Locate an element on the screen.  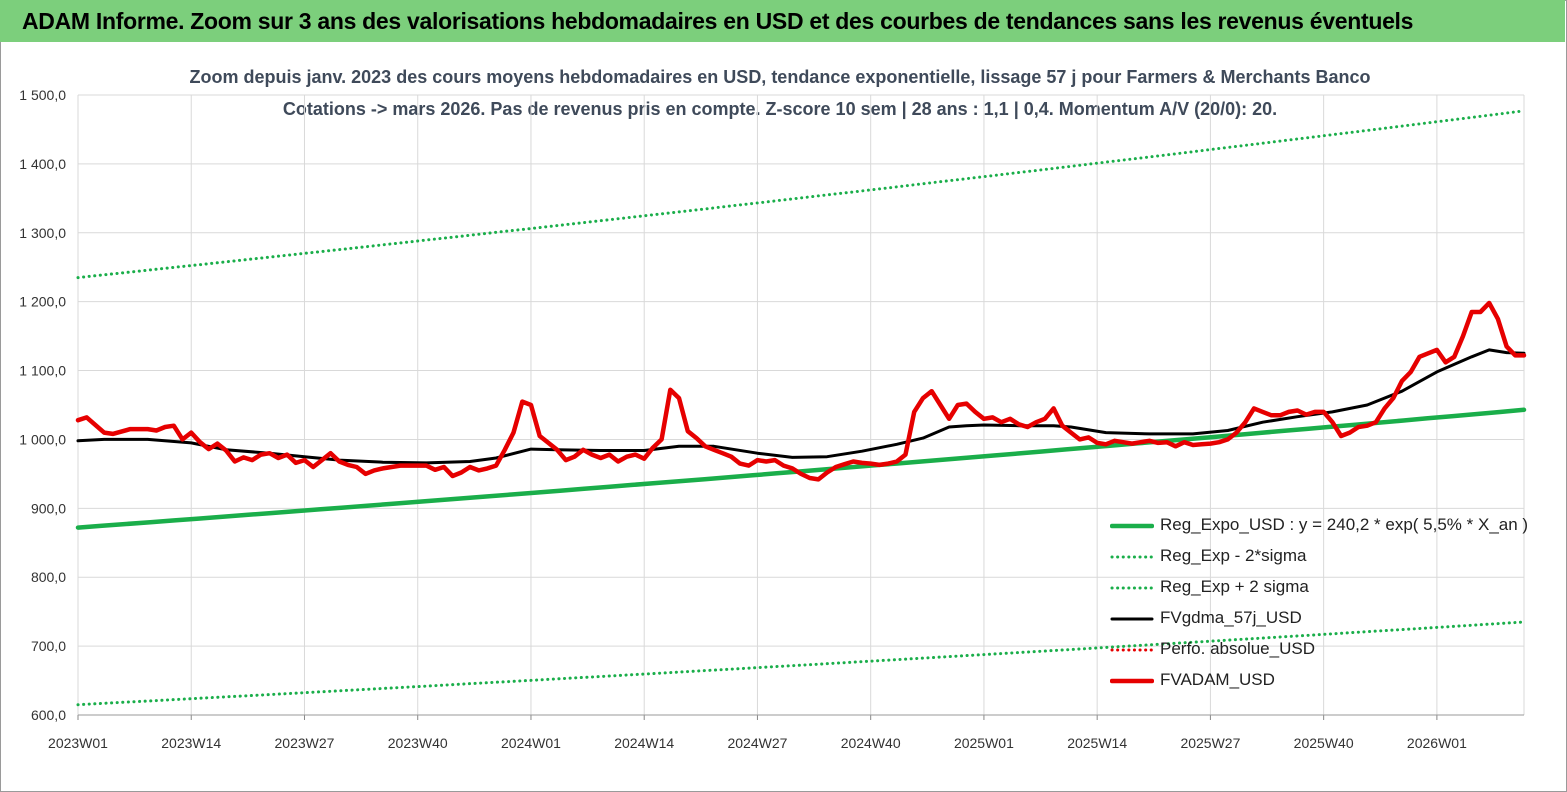
legend-item: Reg_Exp - 2*sigma is located at coordinates (1325, 561).